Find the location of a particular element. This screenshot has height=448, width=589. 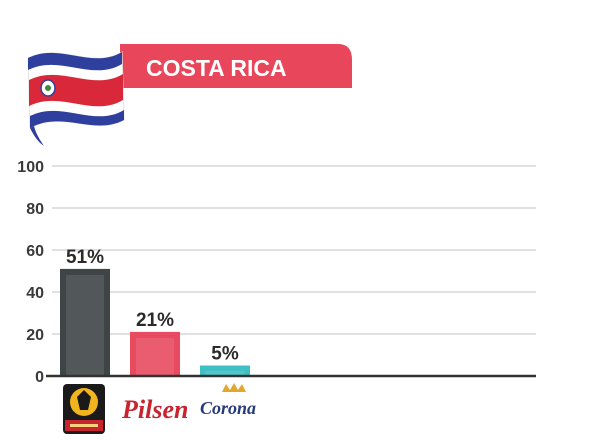

imperial-logo-icon is located at coordinates (84, 409).